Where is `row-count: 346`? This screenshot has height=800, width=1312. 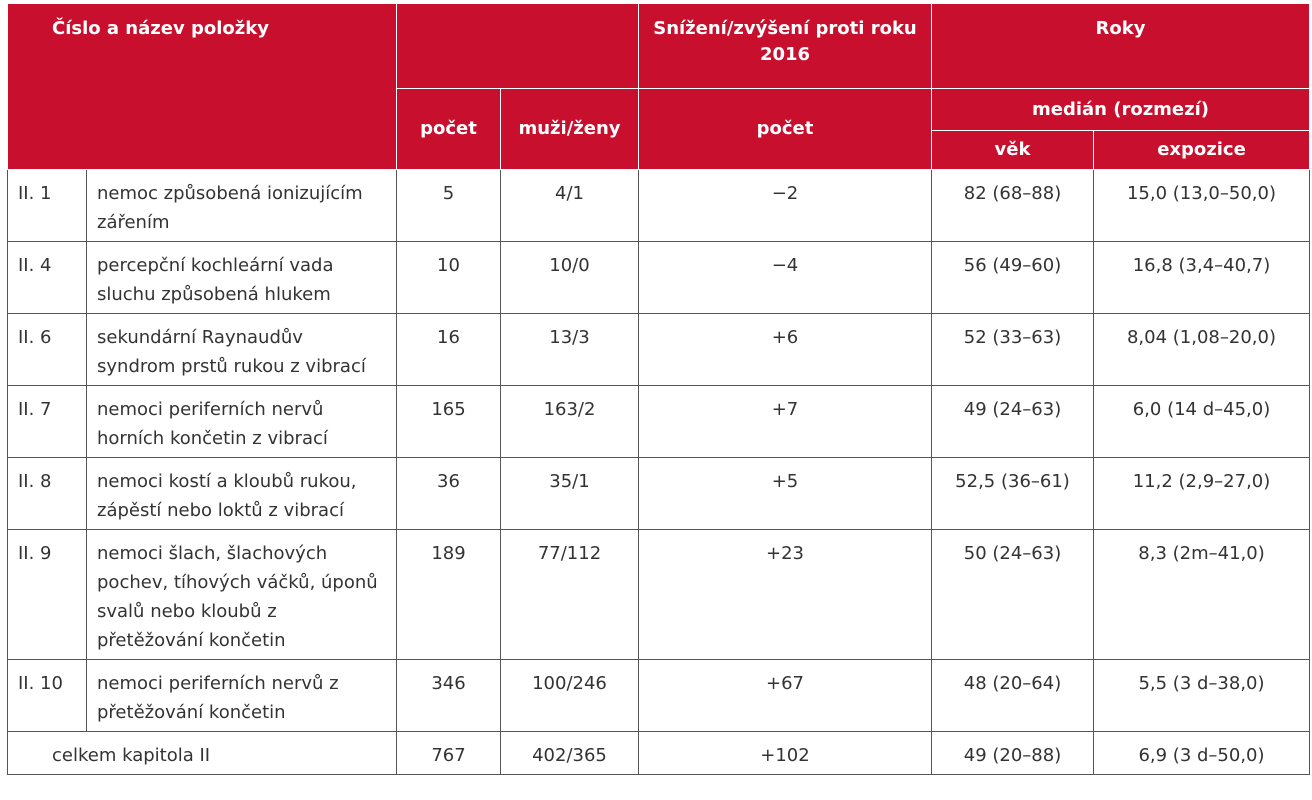
row-count: 346 is located at coordinates (448, 695).